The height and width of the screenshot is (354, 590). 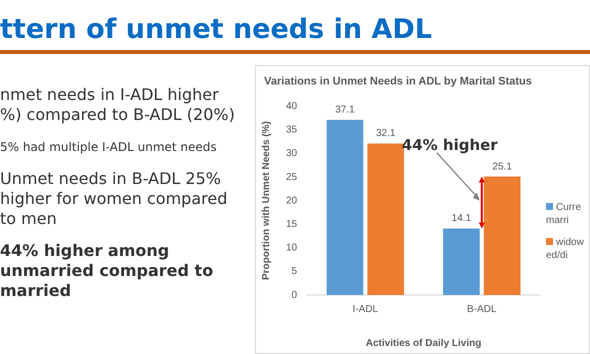 What do you see at coordinates (398, 82) in the screenshot?
I see `chart-title: Variations in Unmet Needs in ADL by Marital Status` at bounding box center [398, 82].